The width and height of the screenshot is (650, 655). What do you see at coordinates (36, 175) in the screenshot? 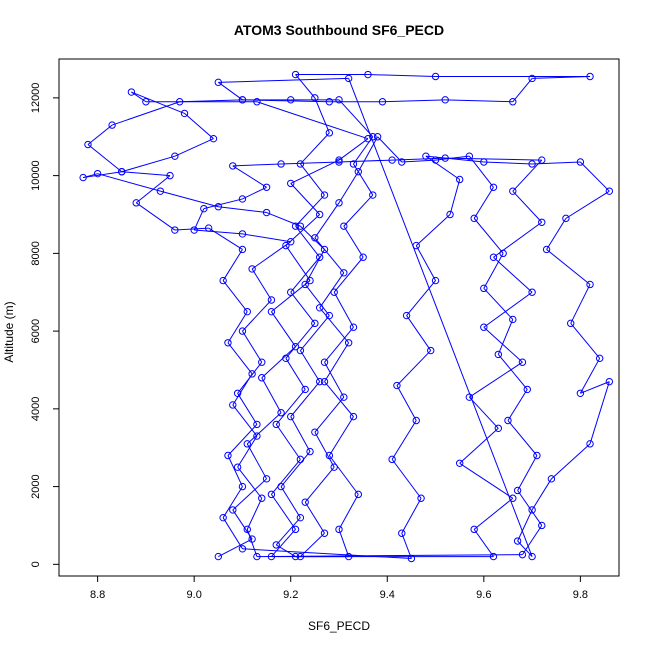
I see `y-tick-label: 10000` at bounding box center [36, 175].